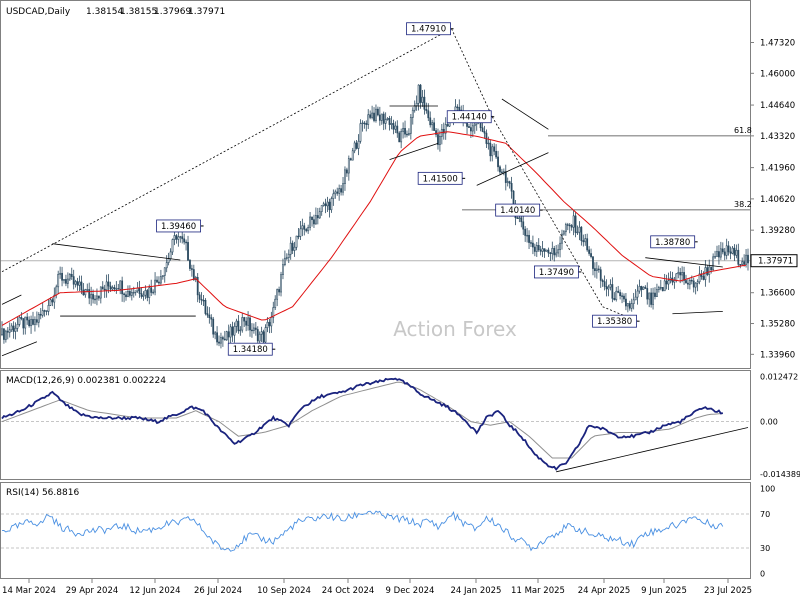  Describe the element at coordinates (652, 450) in the screenshot. I see `macd-trendline` at that location.